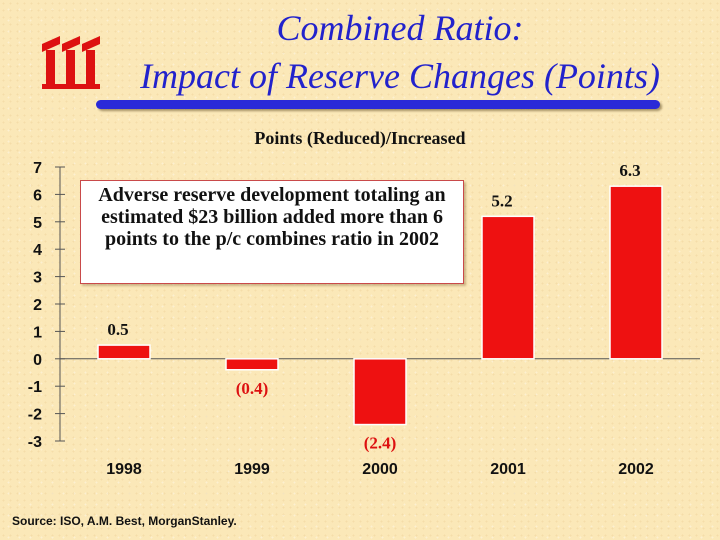  Describe the element at coordinates (37, 223) in the screenshot. I see `y-tick-label: 5` at that location.